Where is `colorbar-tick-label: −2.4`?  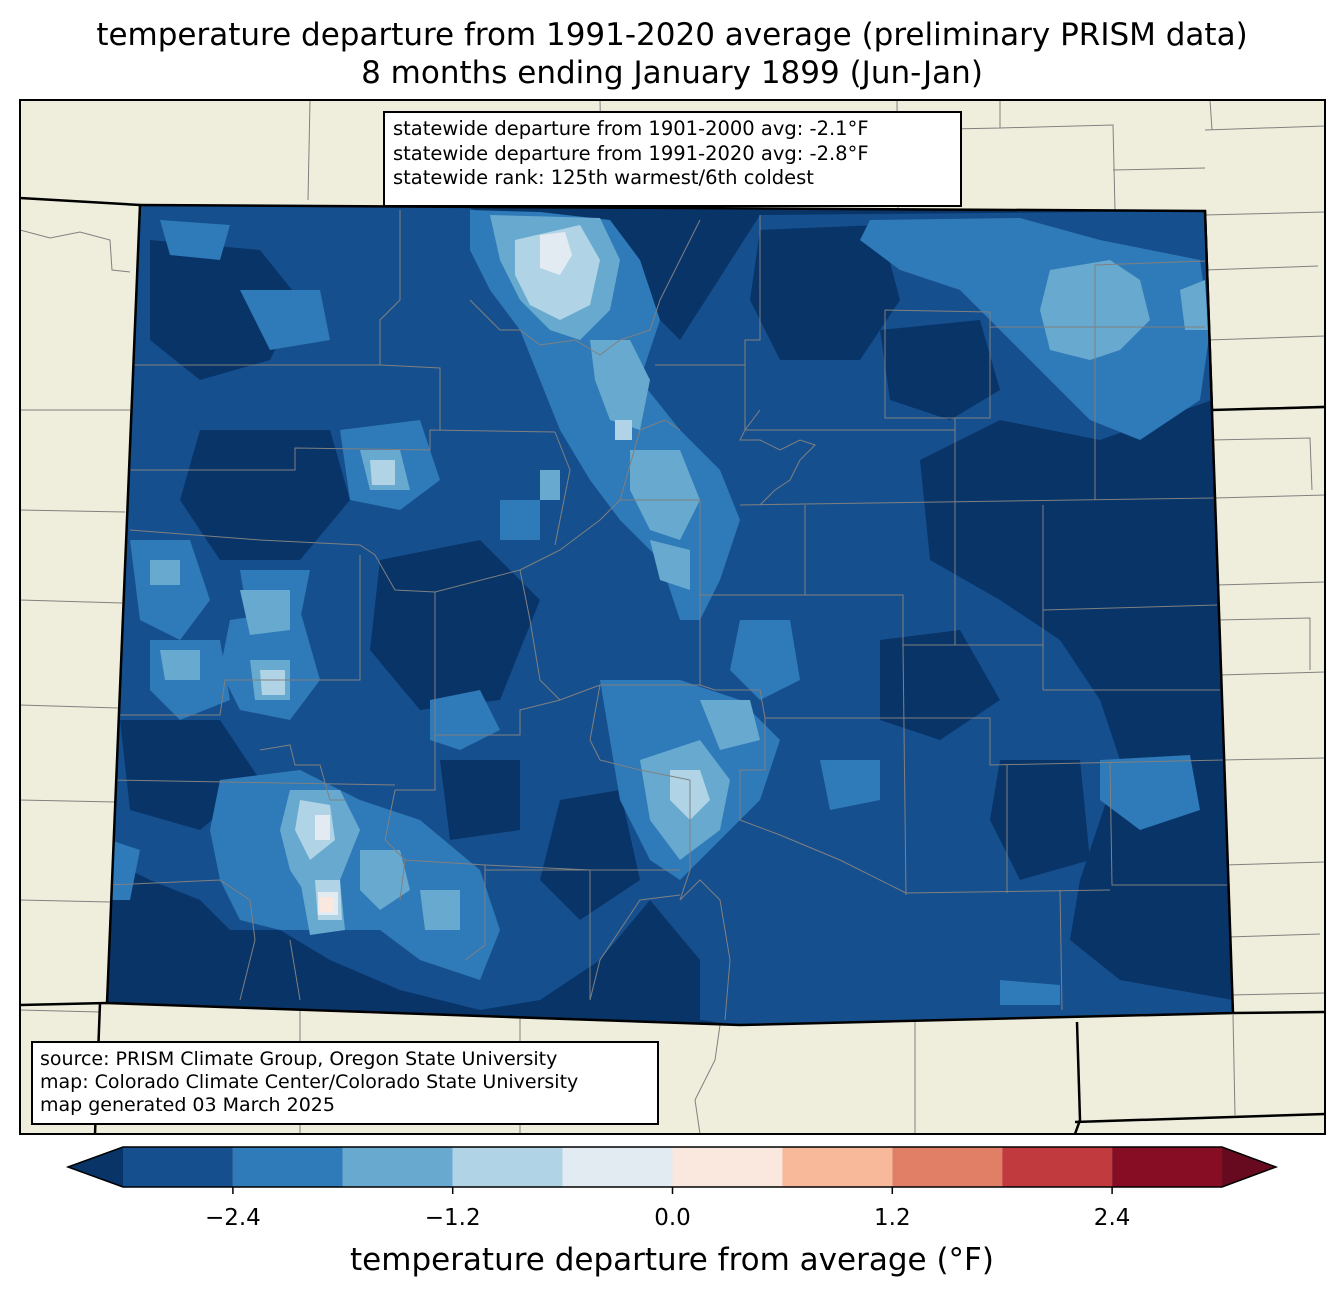
colorbar-tick-label: −2.4 is located at coordinates (232, 1218).